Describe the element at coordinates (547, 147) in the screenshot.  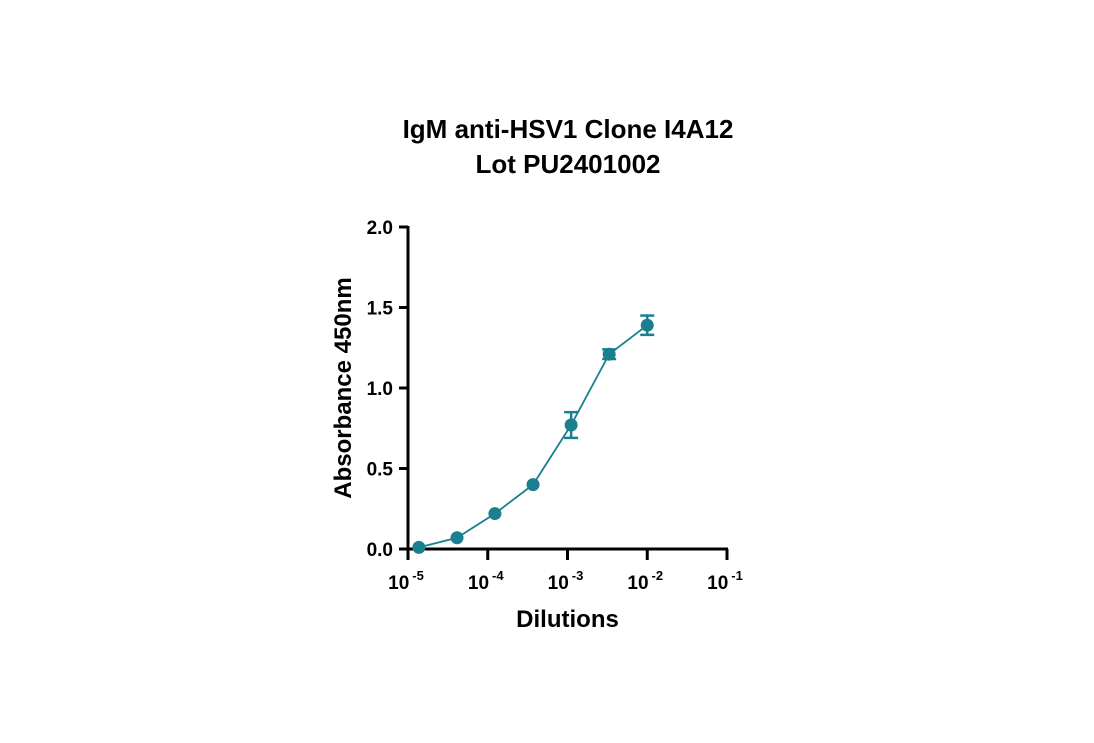
I see `chart-title: IgM anti-HSV1 Clone I4A12 Lot PU2401002` at that location.